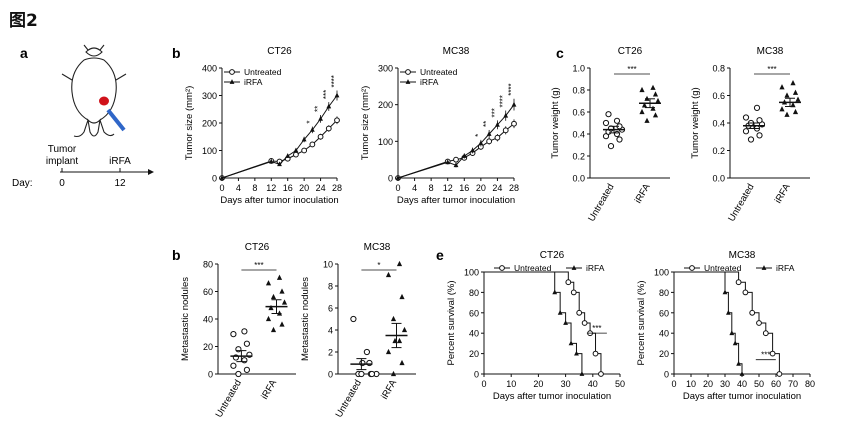  I want to click on panel-label-c: c, so click(560, 53).